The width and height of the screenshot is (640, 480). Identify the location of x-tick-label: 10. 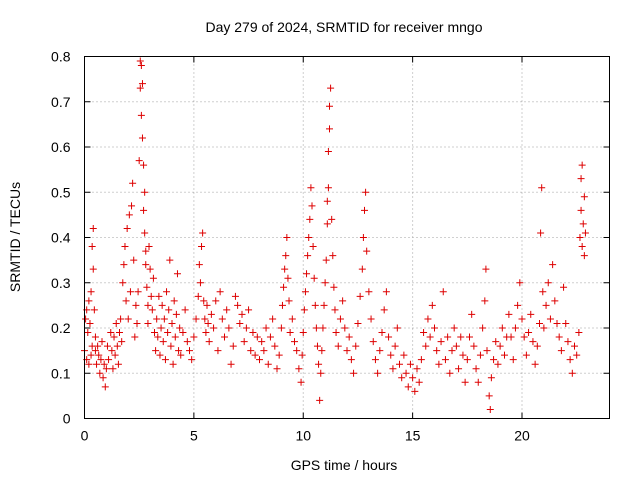
(303, 436).